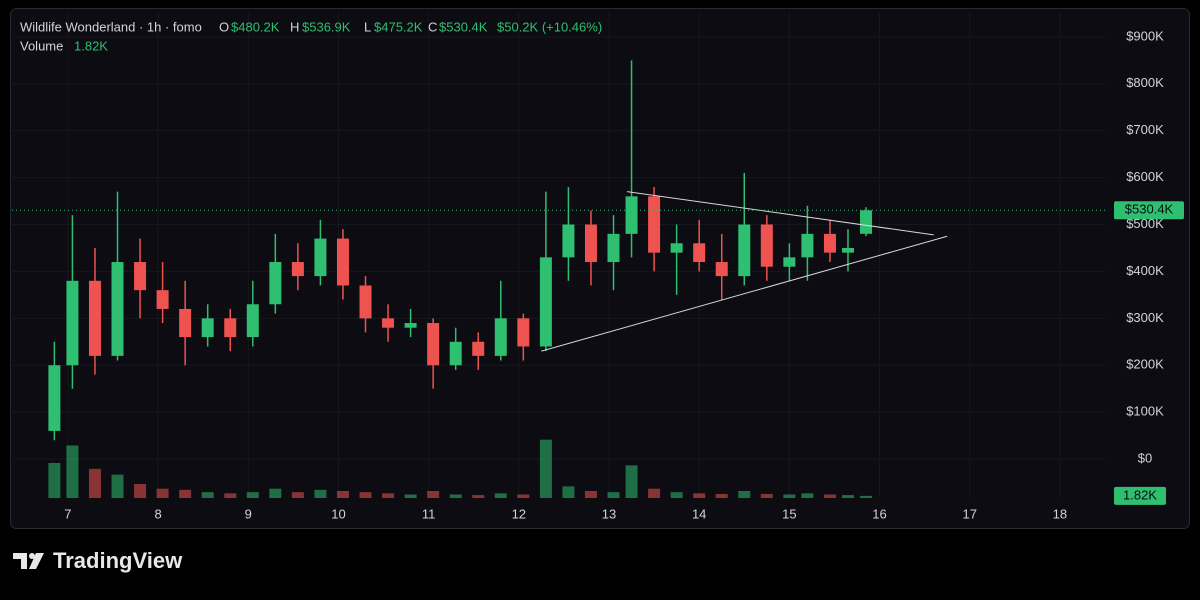  What do you see at coordinates (157, 513) in the screenshot?
I see `x-tick-label: 8` at bounding box center [157, 513].